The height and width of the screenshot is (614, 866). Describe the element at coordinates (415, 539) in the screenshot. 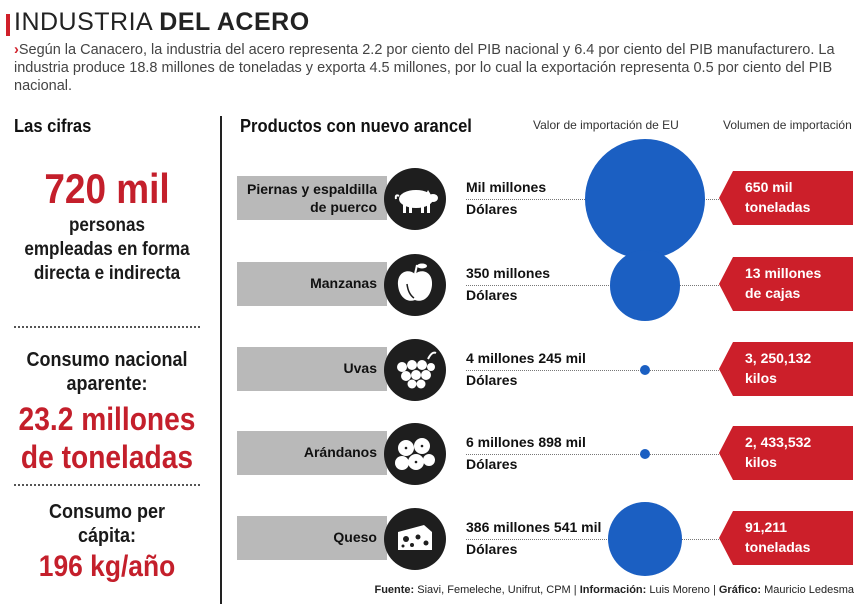

I see `cheese-icon` at that location.